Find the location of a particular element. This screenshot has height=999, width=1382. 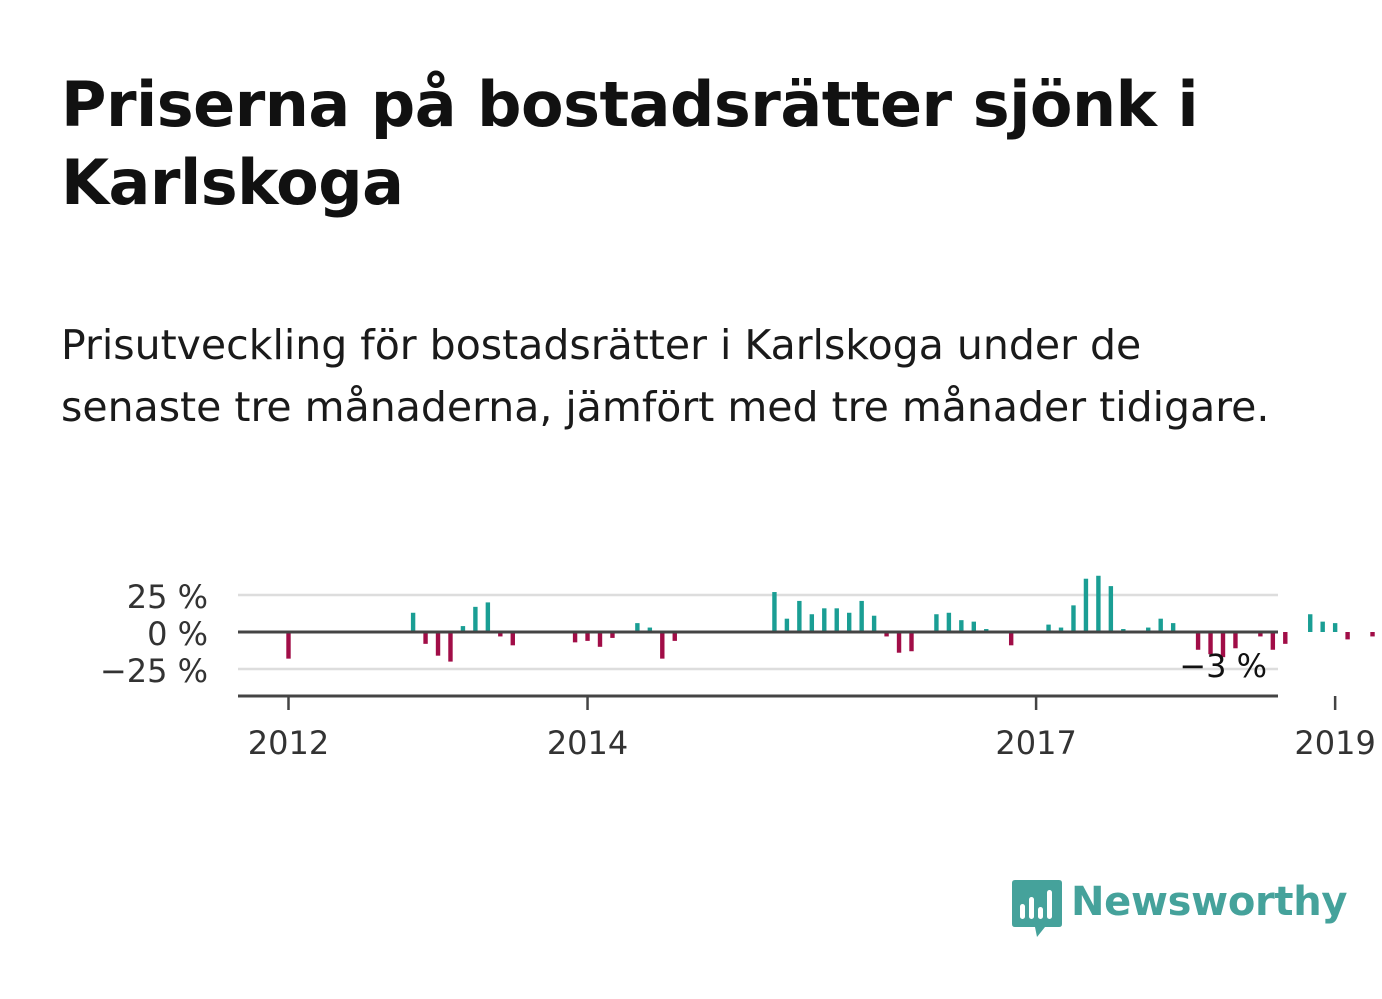

newsworthy-logo-icon is located at coordinates (1037, 908).